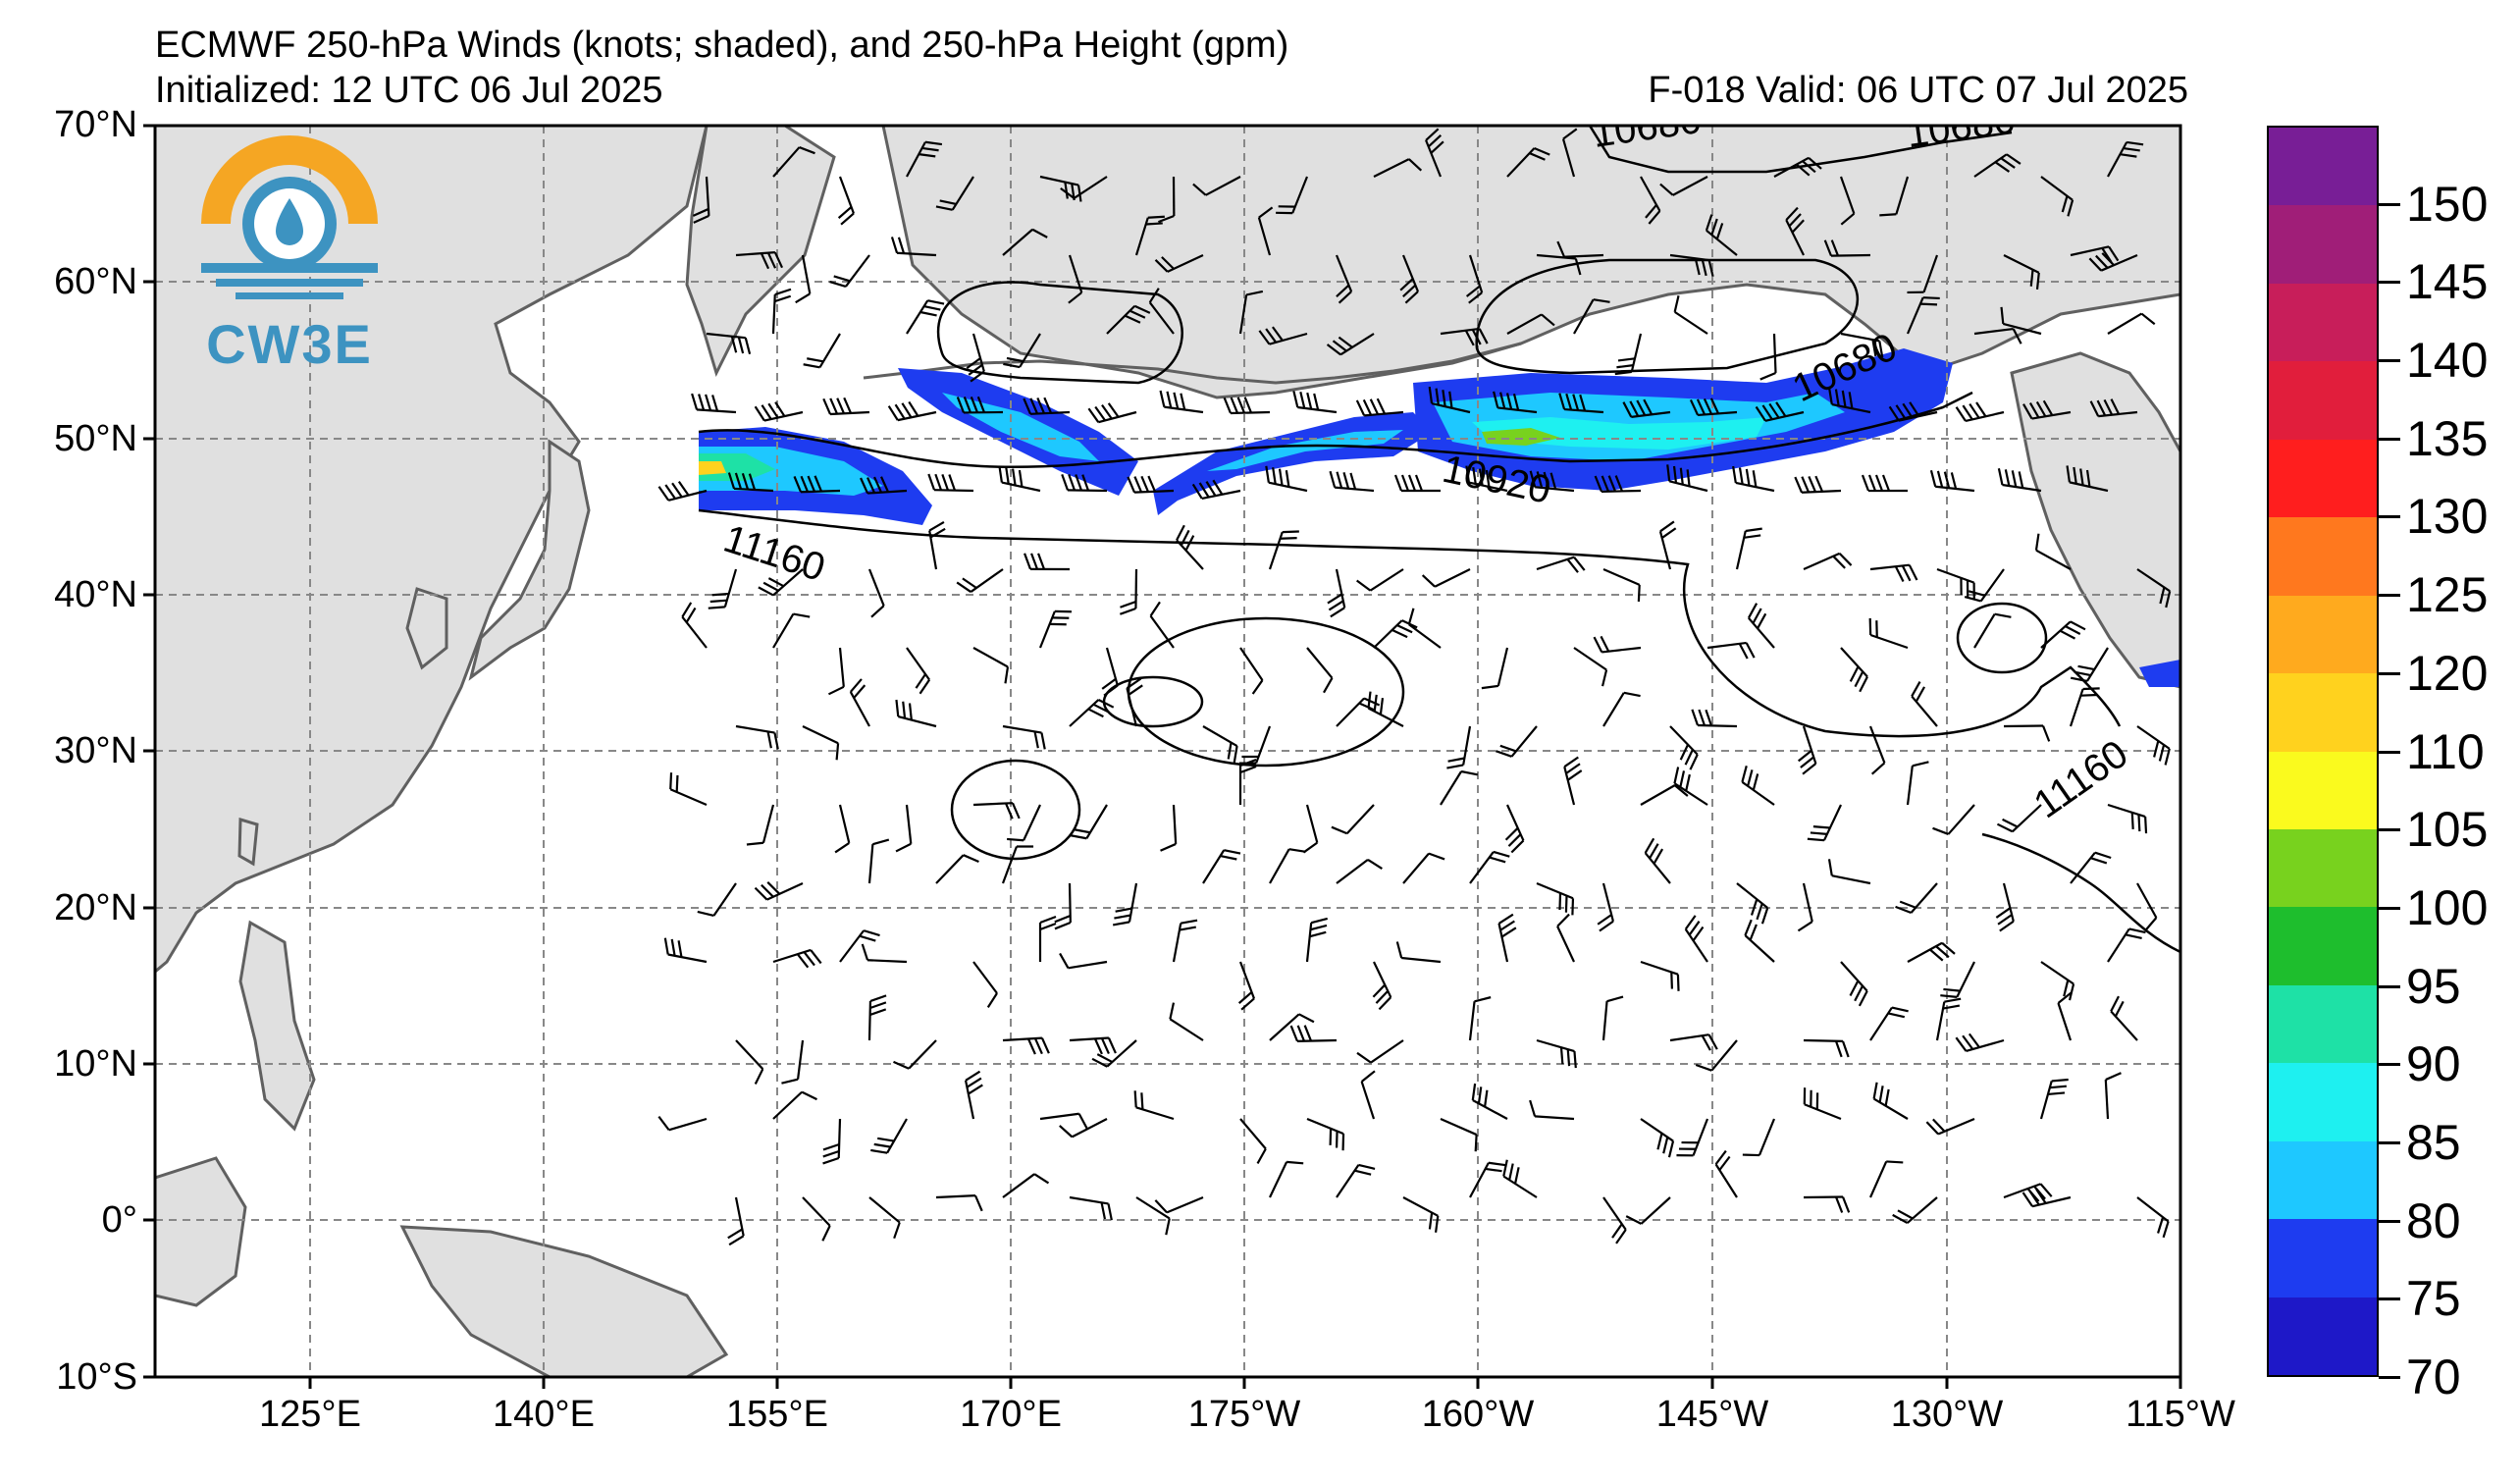 This screenshot has height=1483, width=2520. I want to click on colorbar-label: 150, so click(2447, 204).